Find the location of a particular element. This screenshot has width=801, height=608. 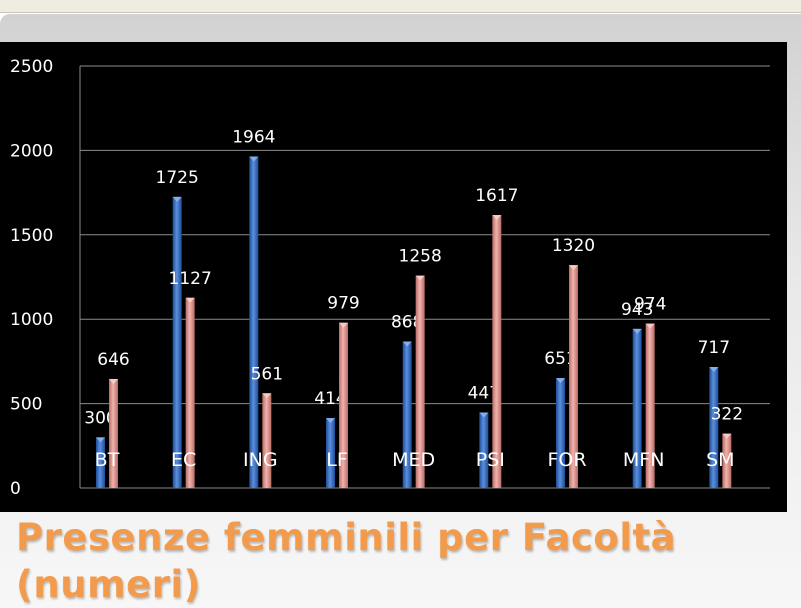

window-top-band is located at coordinates (400, 6).